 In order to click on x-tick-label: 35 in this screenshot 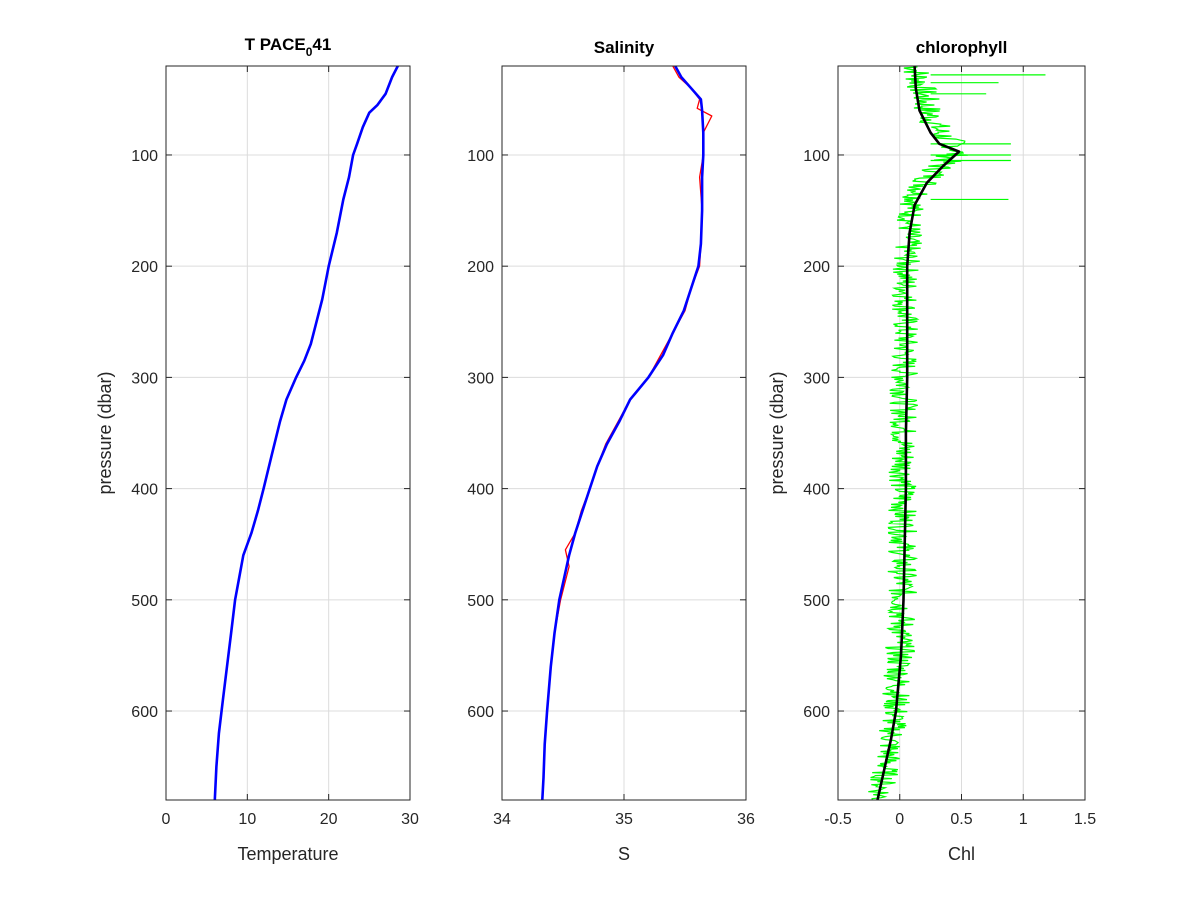, I will do `click(624, 819)`.